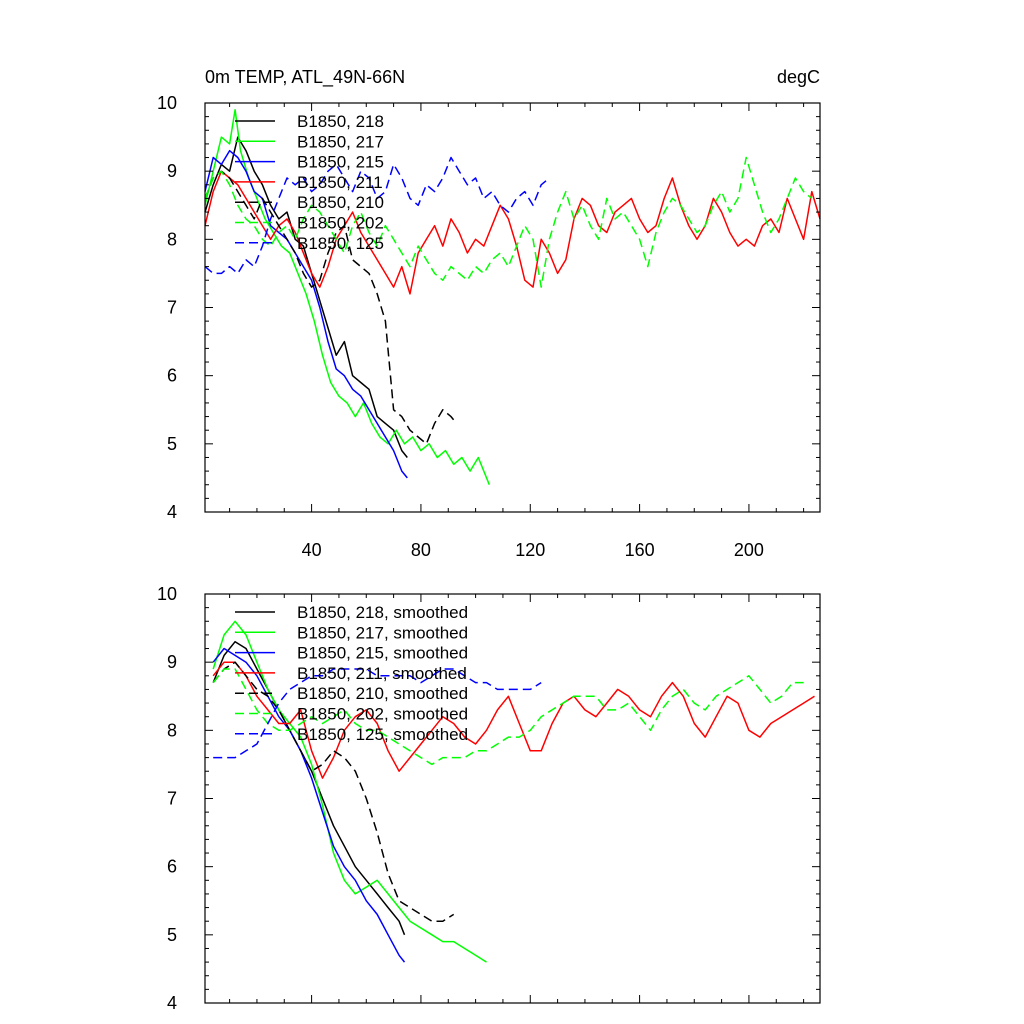  Describe the element at coordinates (382, 612) in the screenshot. I see `bottom-legend-label-0: B1850, 218, smoothed` at that location.